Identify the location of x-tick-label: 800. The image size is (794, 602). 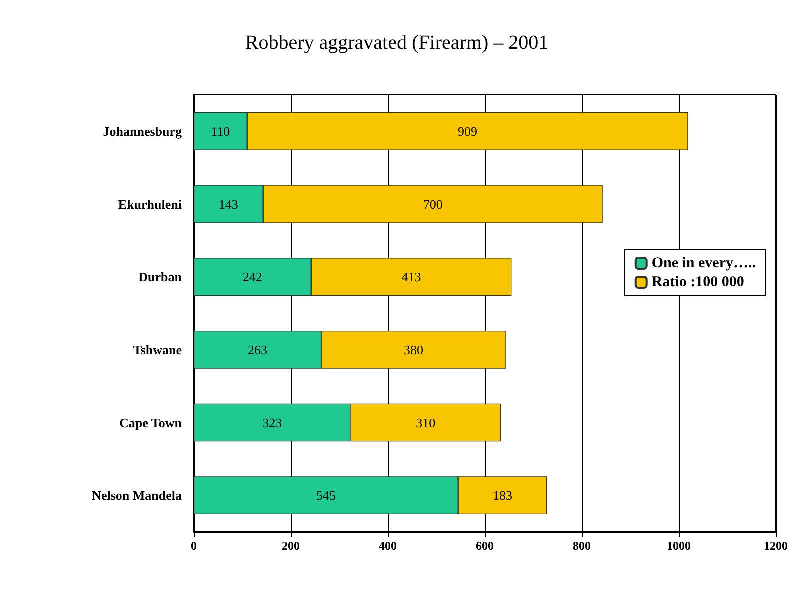
(582, 546).